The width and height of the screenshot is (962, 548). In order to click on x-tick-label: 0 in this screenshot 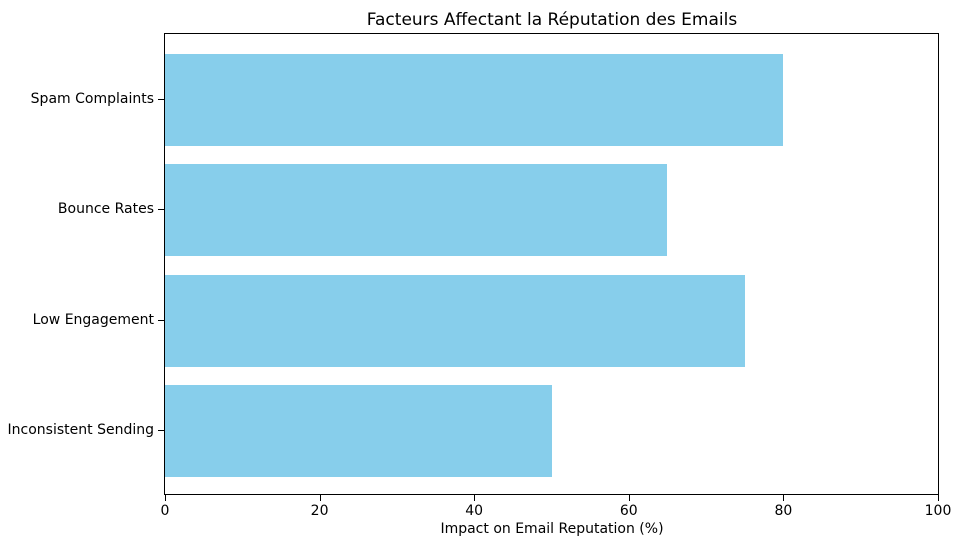, I will do `click(165, 511)`.